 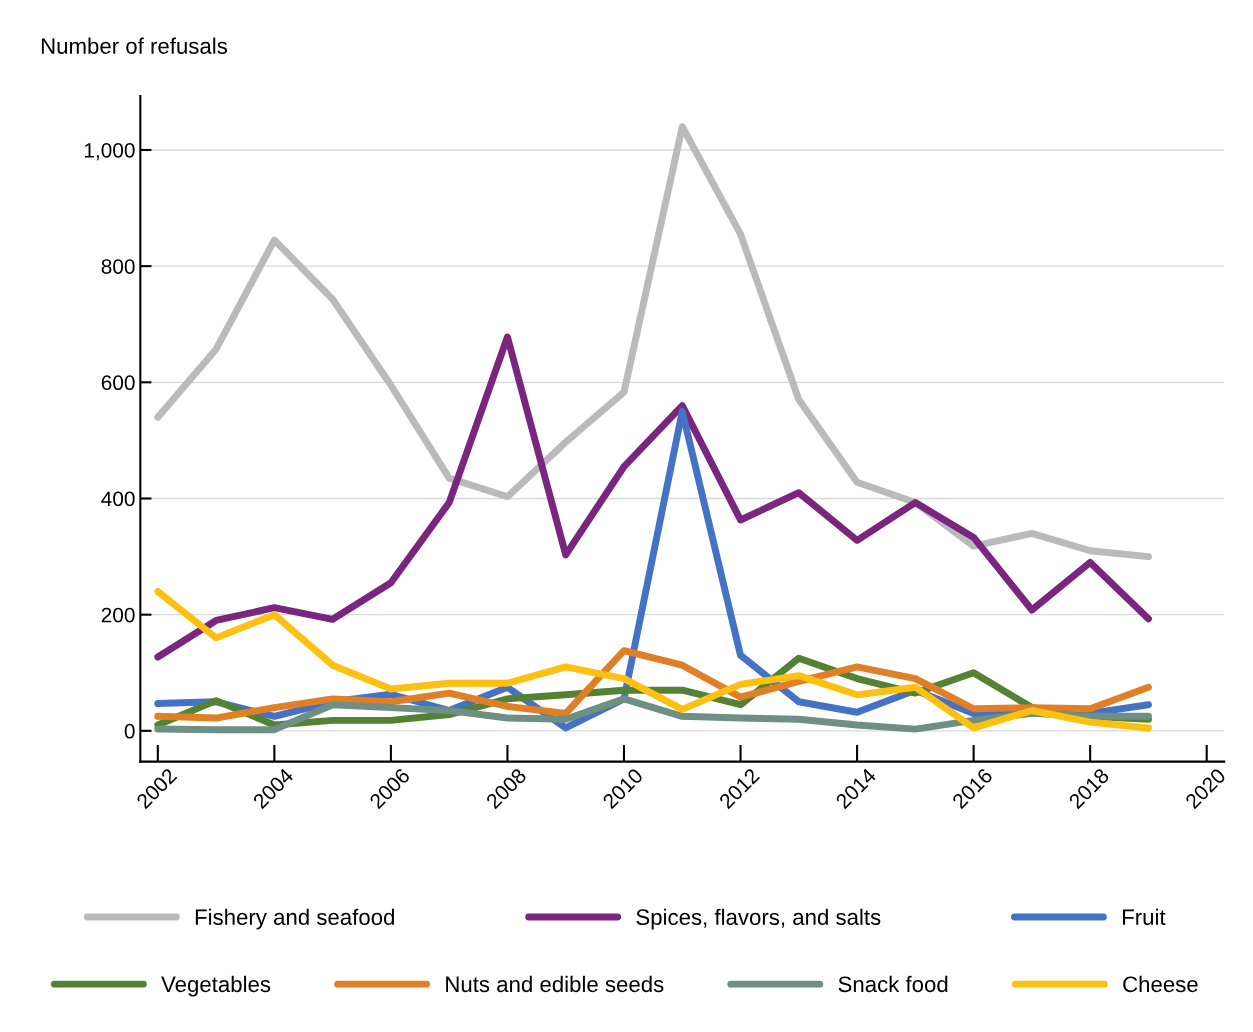 I want to click on legend-label: Cheese, so click(x=1160, y=984).